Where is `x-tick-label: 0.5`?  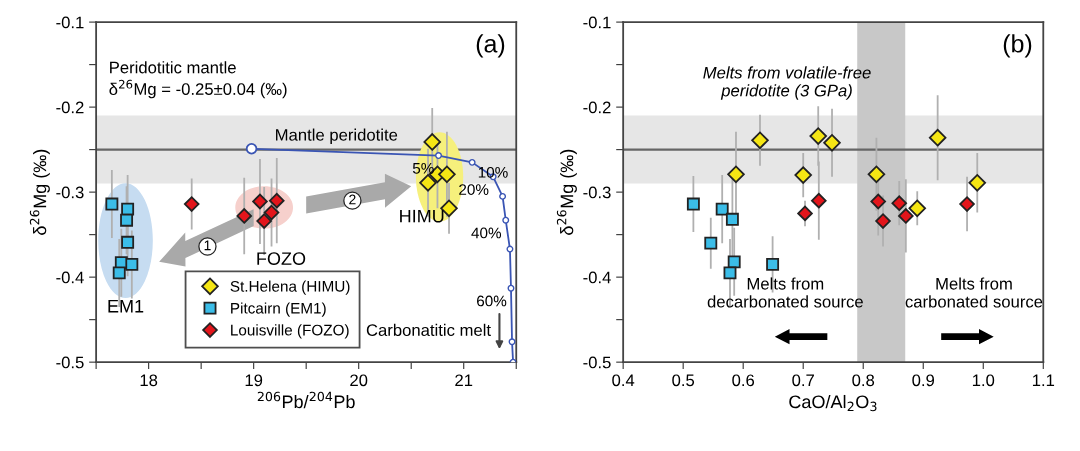 x-tick-label: 0.5 is located at coordinates (683, 380).